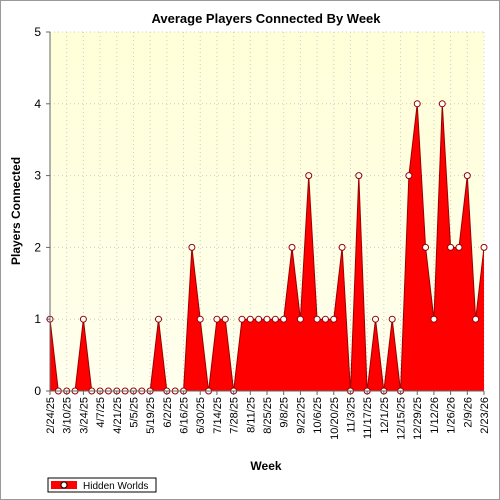 The width and height of the screenshot is (500, 500). Describe the element at coordinates (118, 415) in the screenshot. I see `x-tick-label: 4/21/25` at that location.